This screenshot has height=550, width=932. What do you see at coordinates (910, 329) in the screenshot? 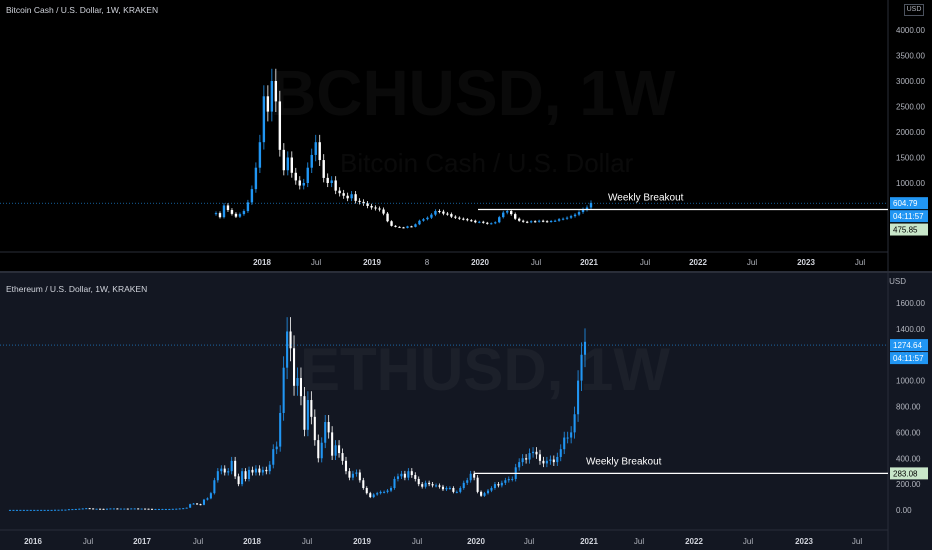
I see `y-tick-label: 1400.00` at bounding box center [910, 329].